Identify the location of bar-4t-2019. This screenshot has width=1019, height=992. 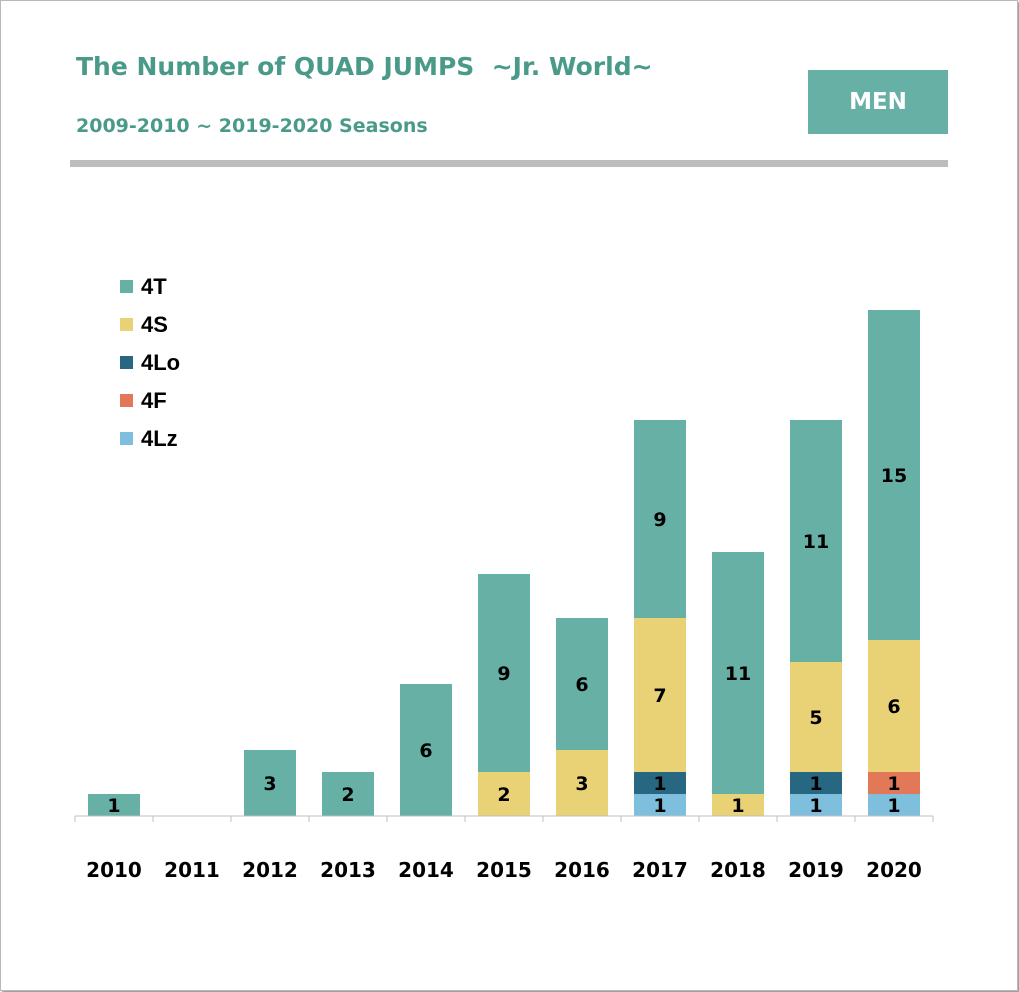
(816, 541).